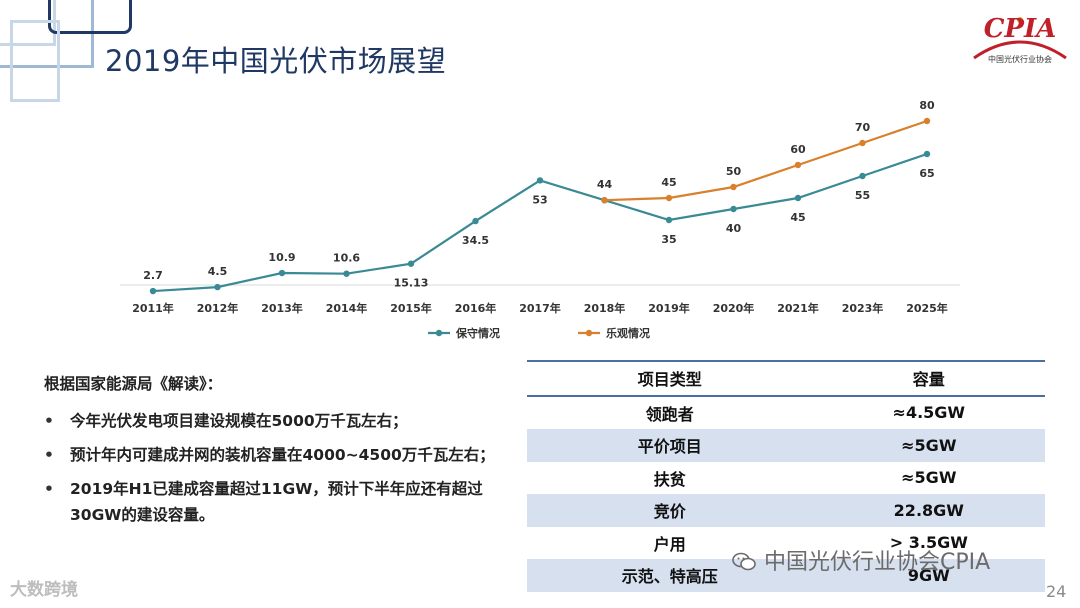 The height and width of the screenshot is (608, 1080). What do you see at coordinates (669, 308) in the screenshot?
I see `x-tick-label: 2019年` at bounding box center [669, 308].